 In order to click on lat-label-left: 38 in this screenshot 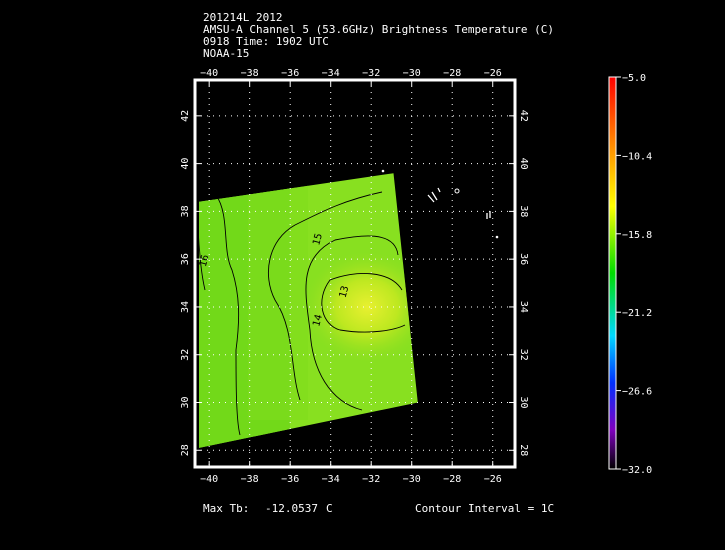, I will do `click(185, 211)`.